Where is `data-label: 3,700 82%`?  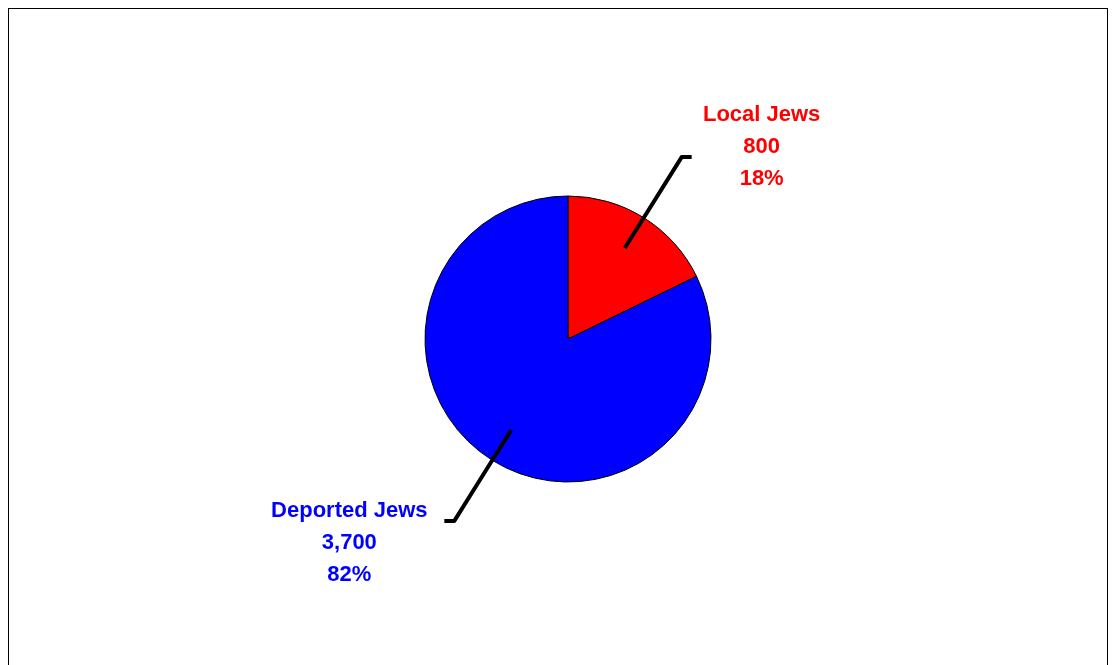 data-label: 3,700 82% is located at coordinates (349, 557).